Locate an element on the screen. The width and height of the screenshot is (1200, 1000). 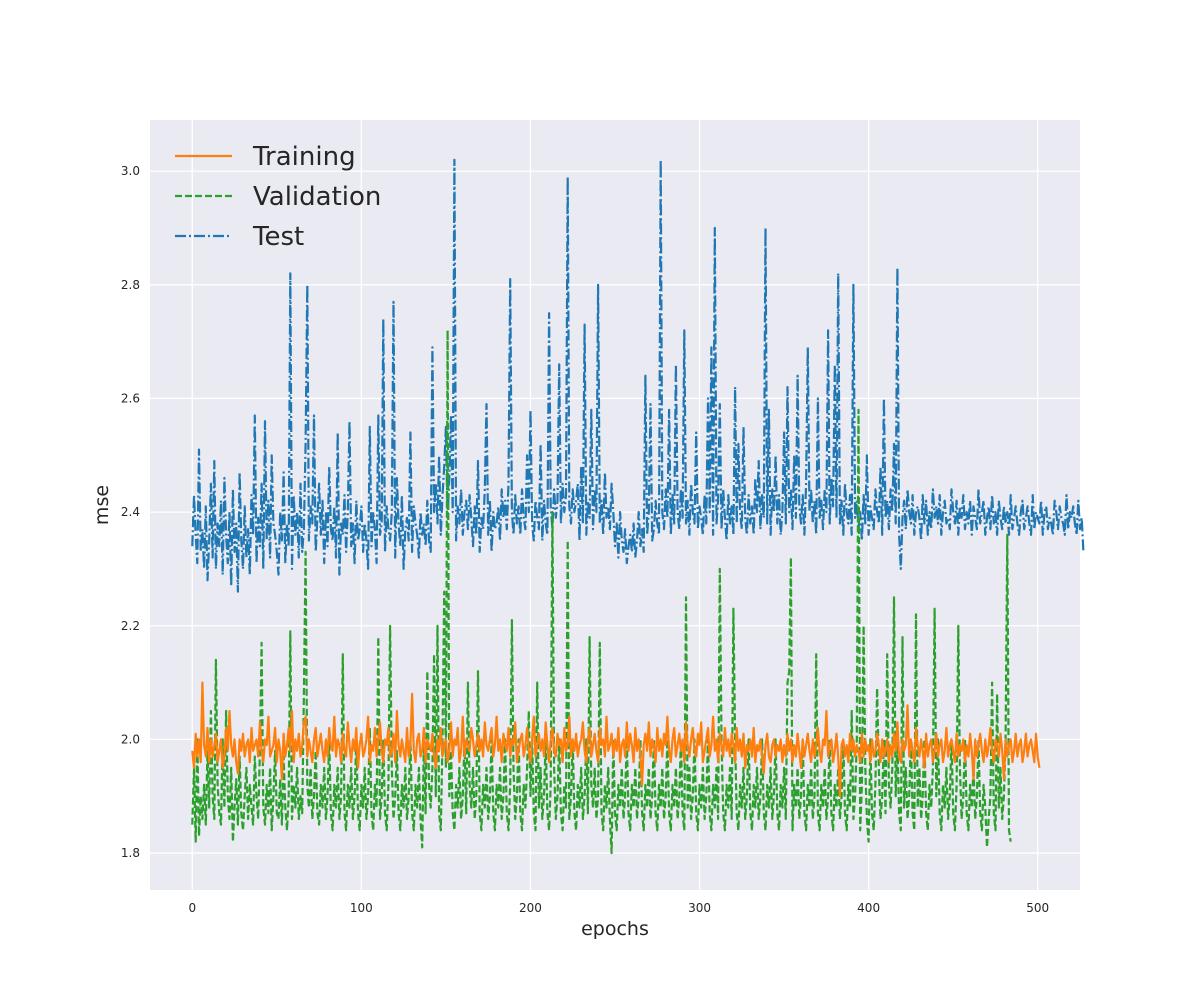
y-tick-label: 2.0 is located at coordinates (130, 739).